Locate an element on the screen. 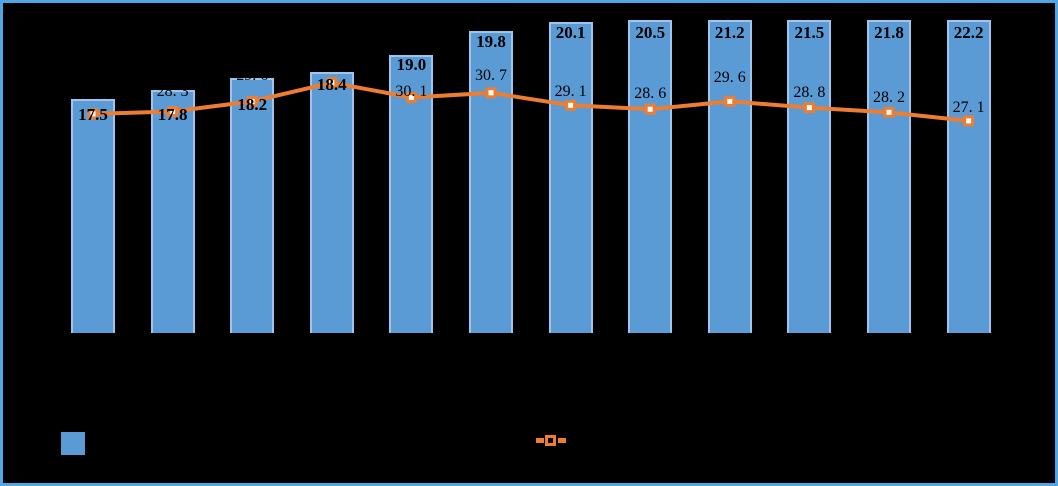 The width and height of the screenshot is (1058, 486). legend-line-icon is located at coordinates (540, 440).